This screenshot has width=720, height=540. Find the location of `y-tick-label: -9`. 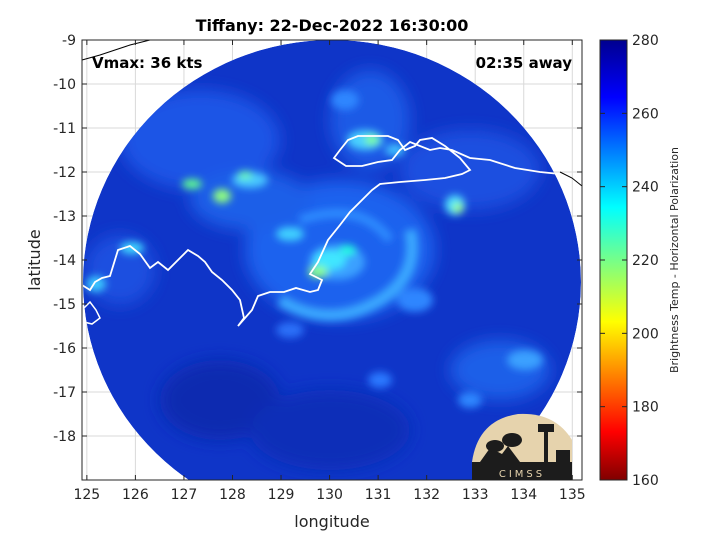

y-tick-label: -9 is located at coordinates (69, 41).